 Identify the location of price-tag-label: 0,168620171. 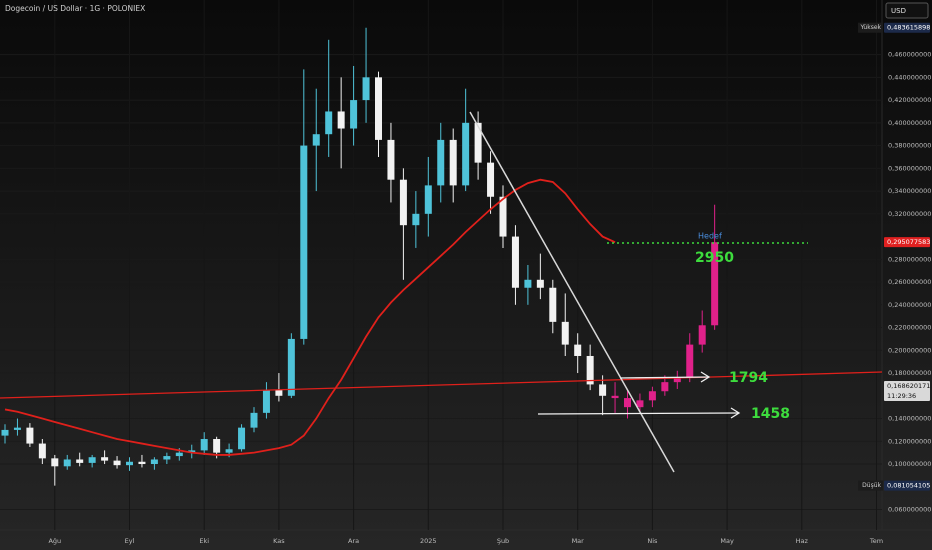
(908, 386).